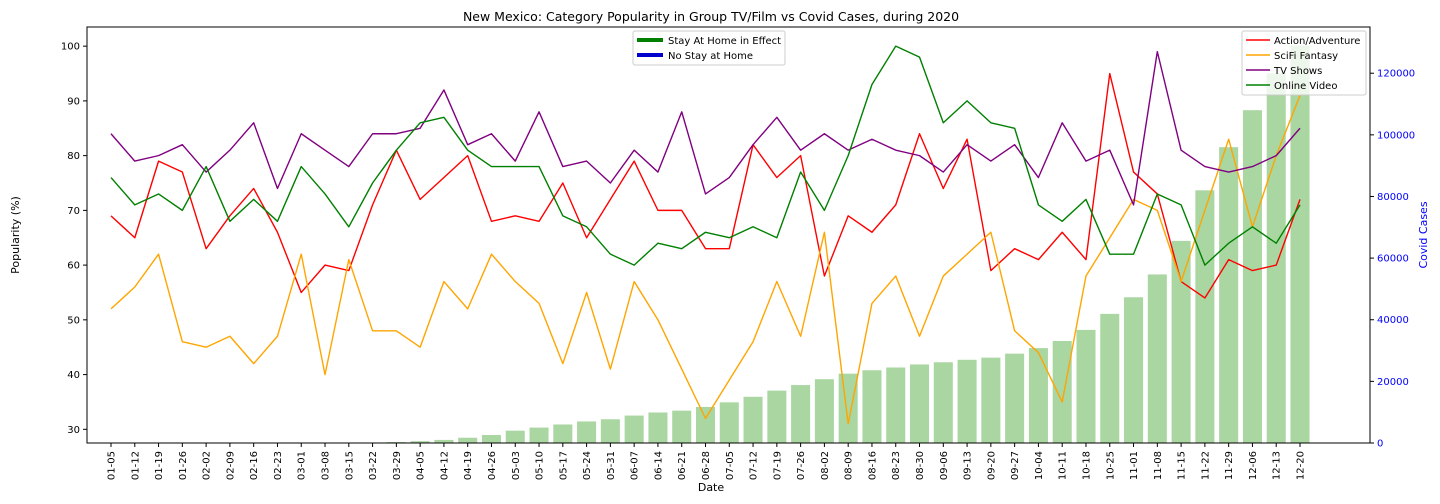 The image size is (1440, 504). Describe the element at coordinates (754, 465) in the screenshot. I see `x-tick-label: 07-12` at that location.